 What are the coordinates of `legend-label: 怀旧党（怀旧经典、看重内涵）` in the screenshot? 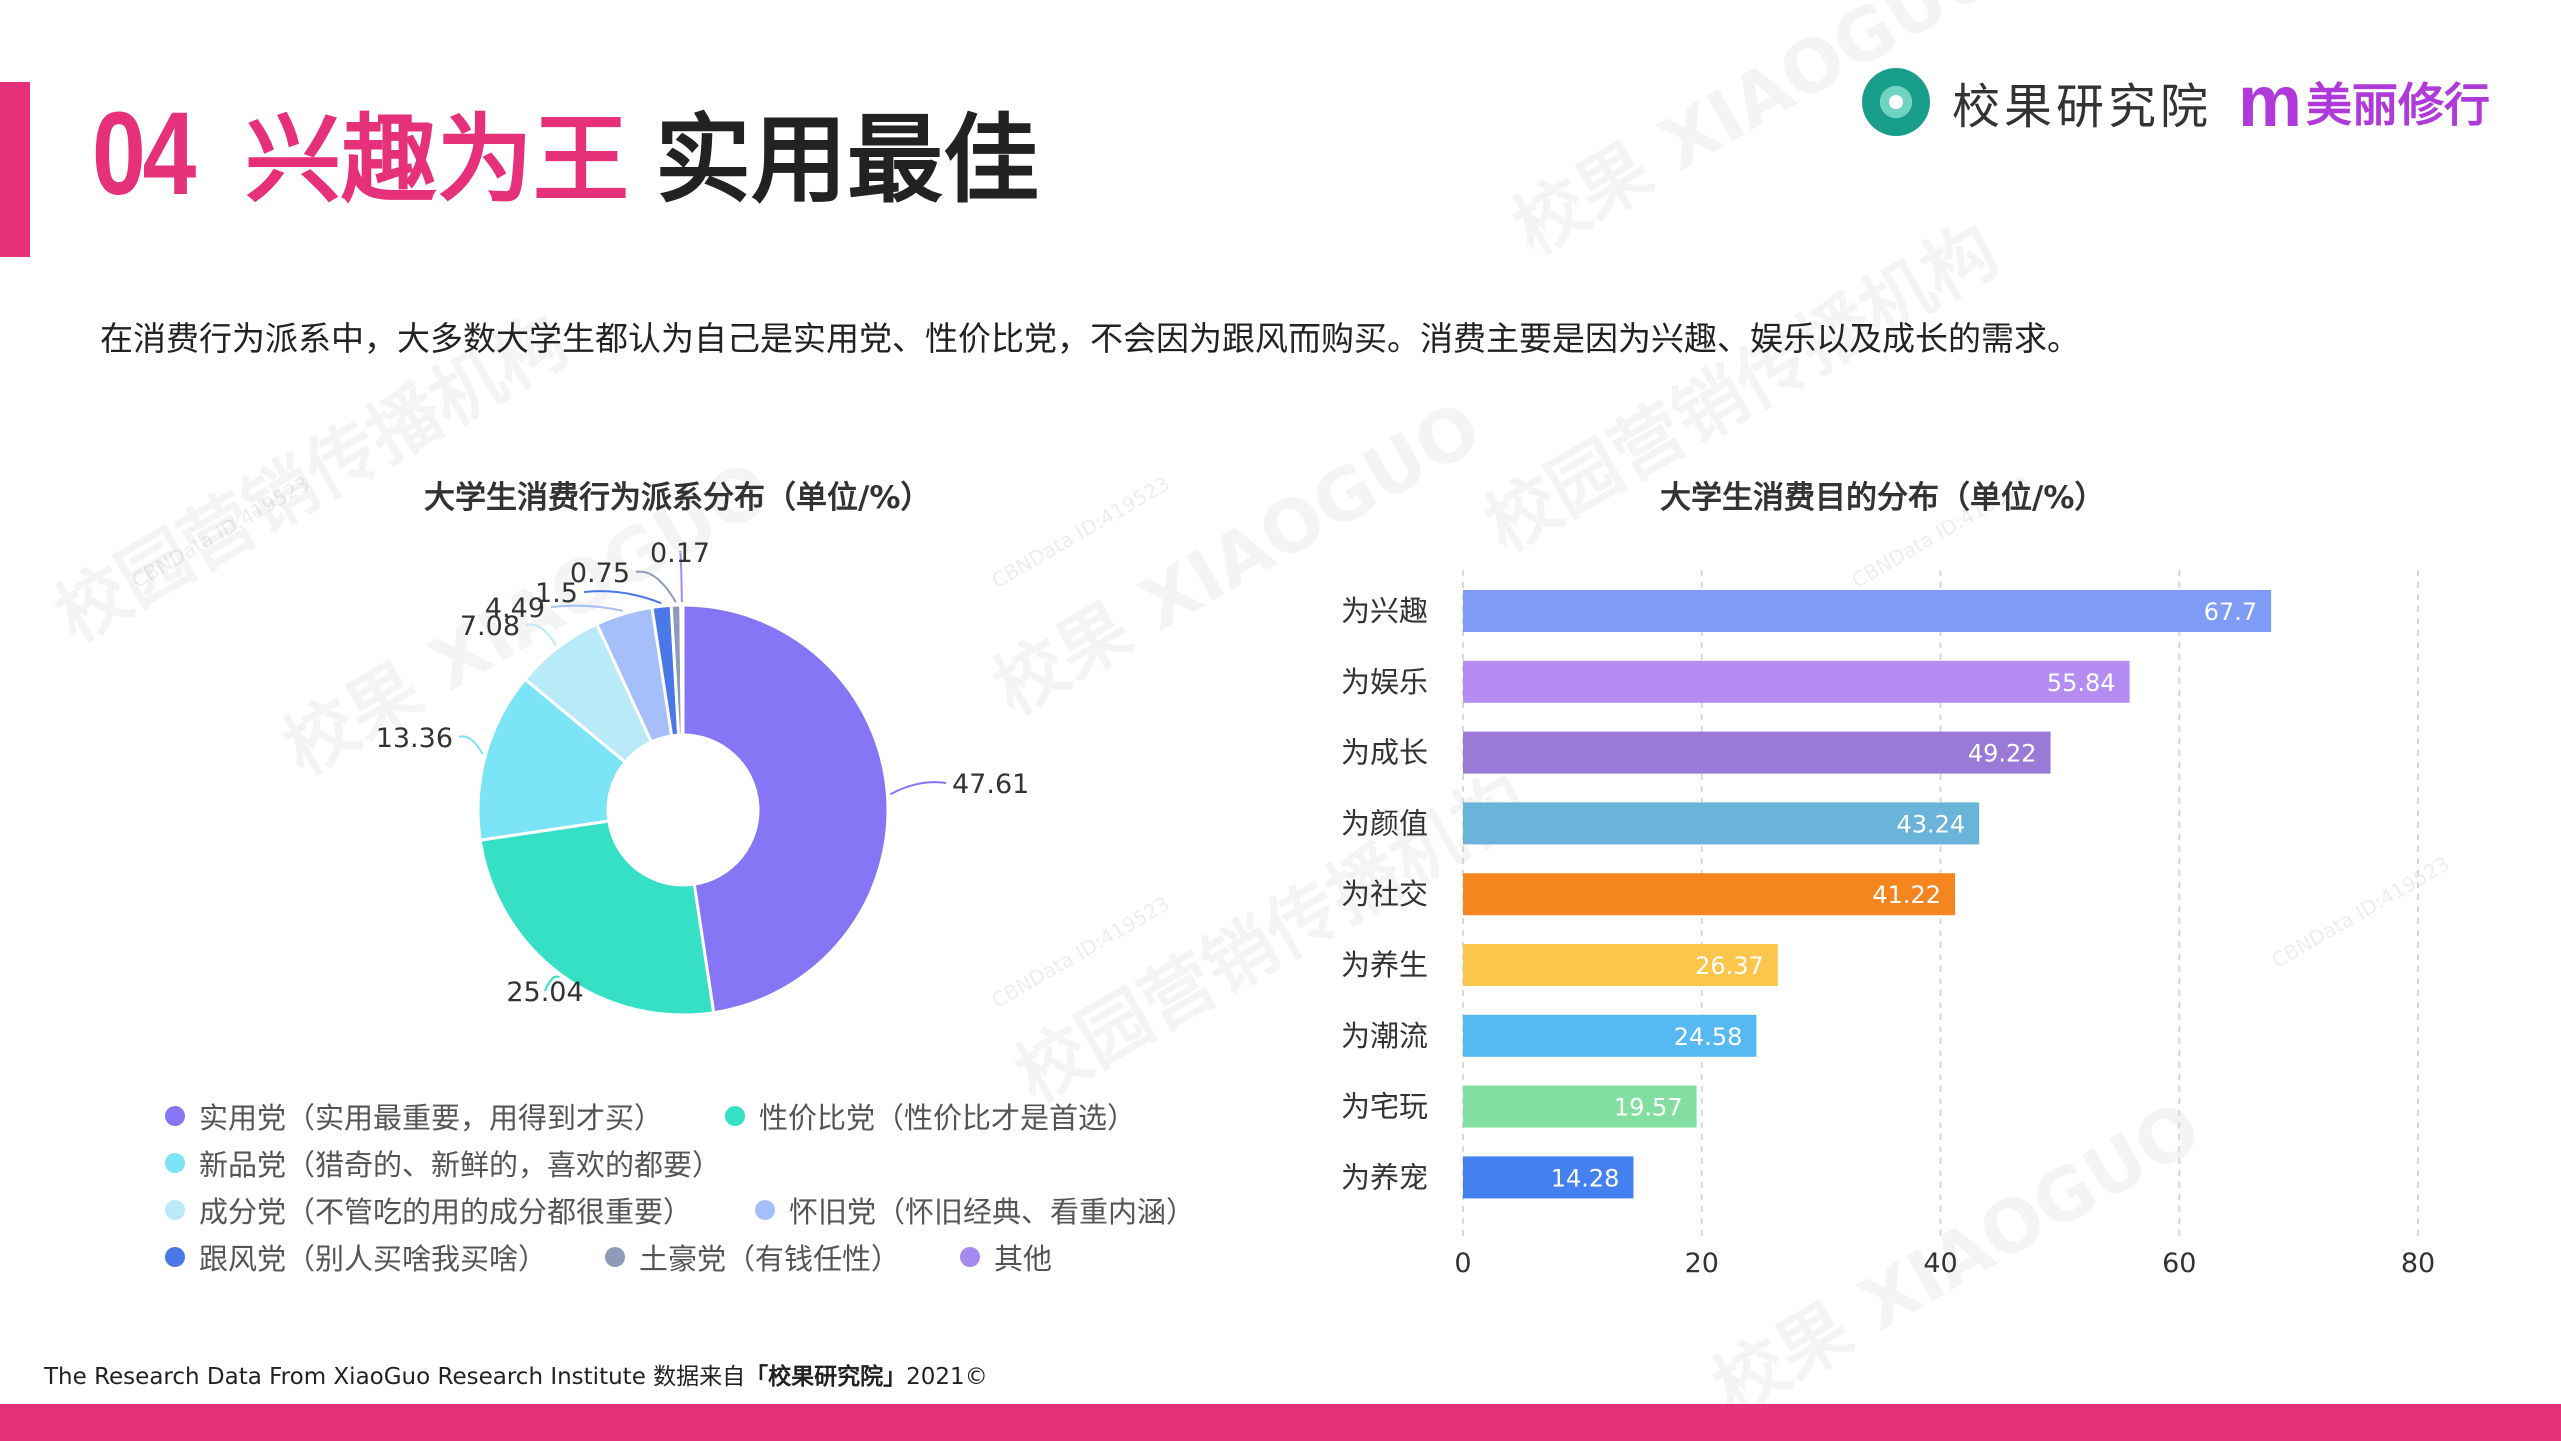 It's located at (992, 1211).